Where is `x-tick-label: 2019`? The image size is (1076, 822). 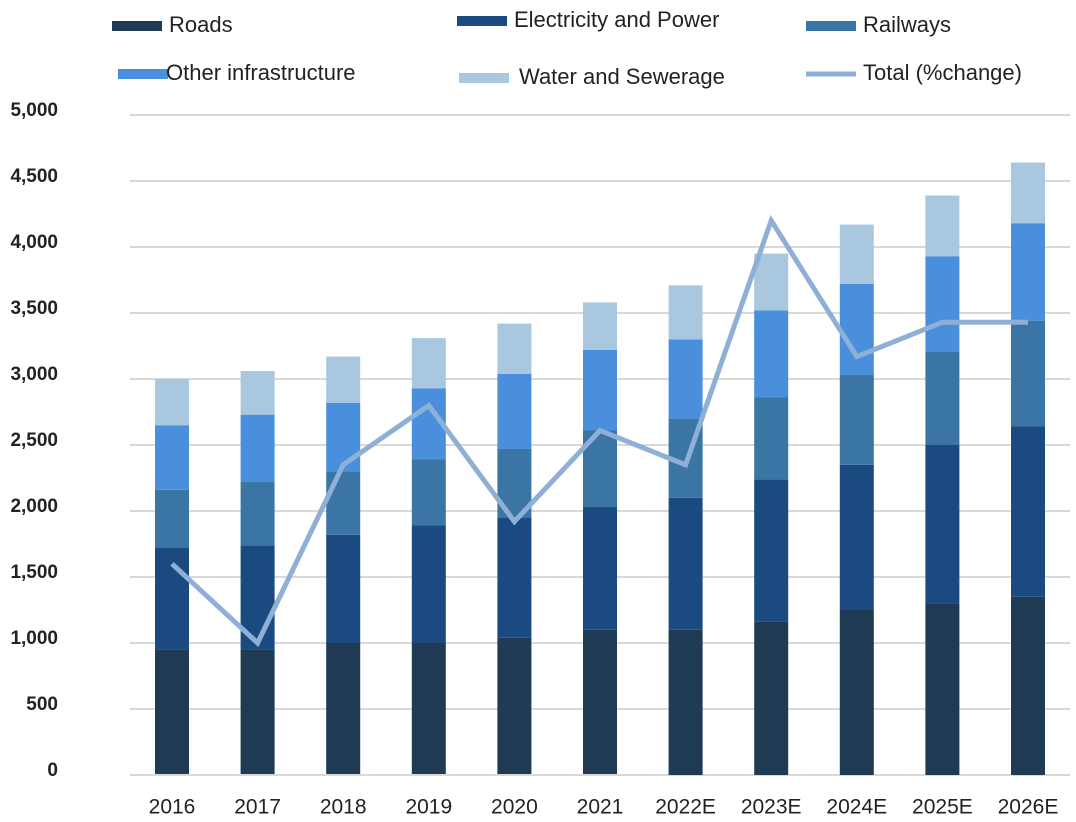 x-tick-label: 2019 is located at coordinates (428, 807).